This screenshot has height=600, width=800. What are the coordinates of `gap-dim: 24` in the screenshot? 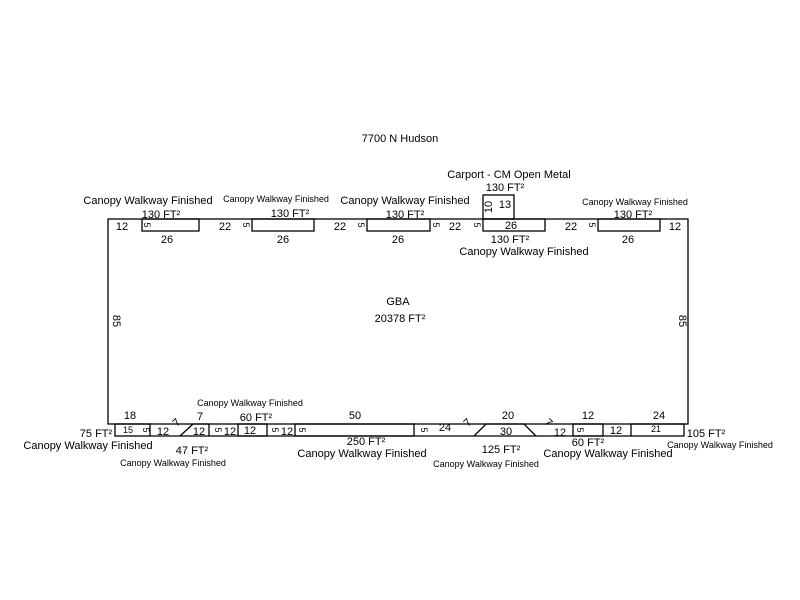 It's located at (445, 428).